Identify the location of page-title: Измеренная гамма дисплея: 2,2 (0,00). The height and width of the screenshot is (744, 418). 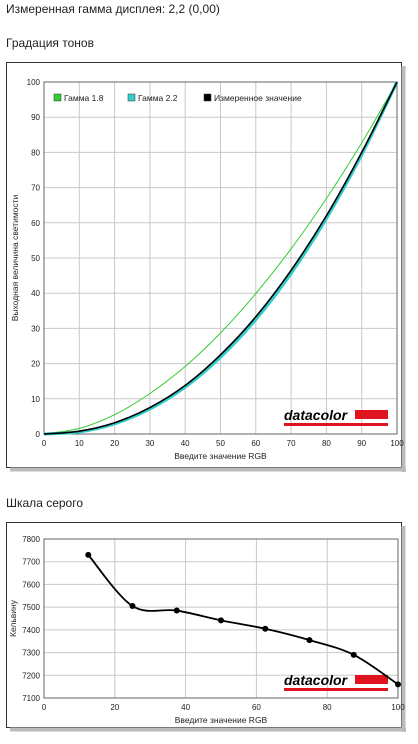
(113, 9).